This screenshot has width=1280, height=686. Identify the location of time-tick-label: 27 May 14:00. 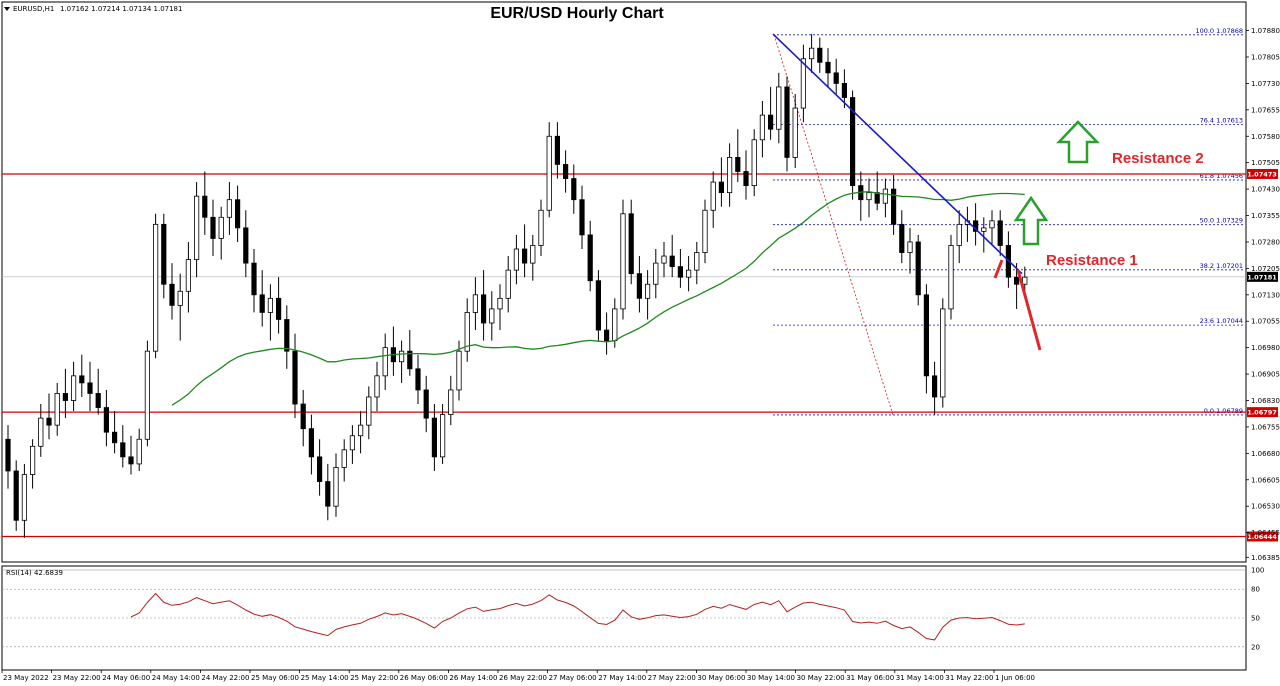
(622, 678).